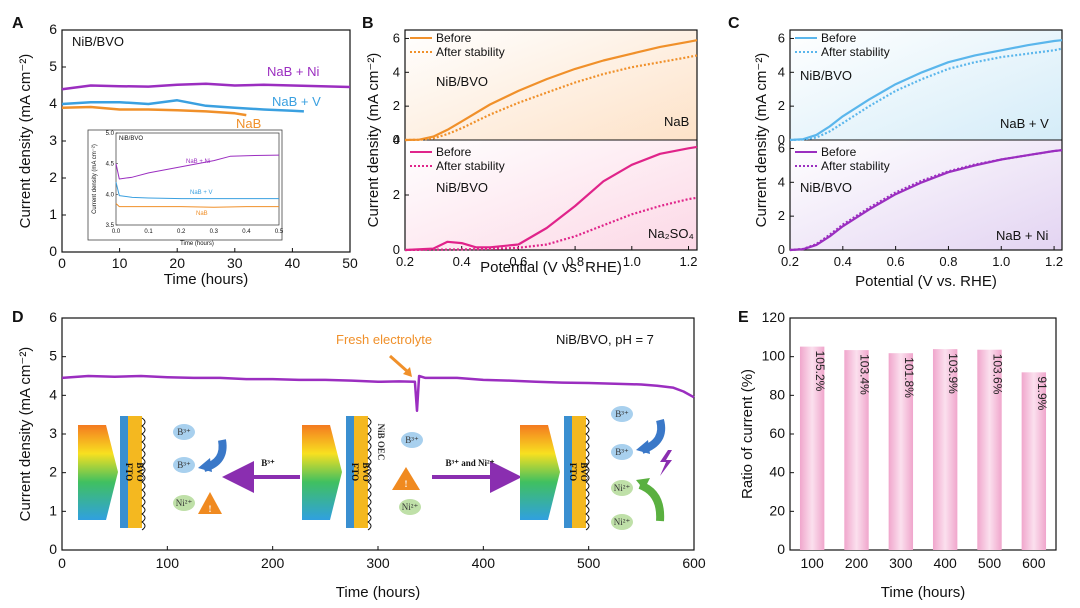 The height and width of the screenshot is (608, 1080). What do you see at coordinates (116, 232) in the screenshot?
I see `inset-xtick-label: 0.0` at bounding box center [116, 232].